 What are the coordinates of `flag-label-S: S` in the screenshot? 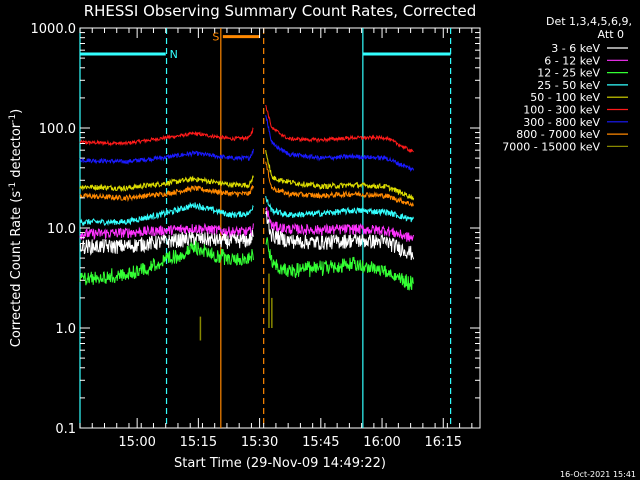 It's located at (215, 37).